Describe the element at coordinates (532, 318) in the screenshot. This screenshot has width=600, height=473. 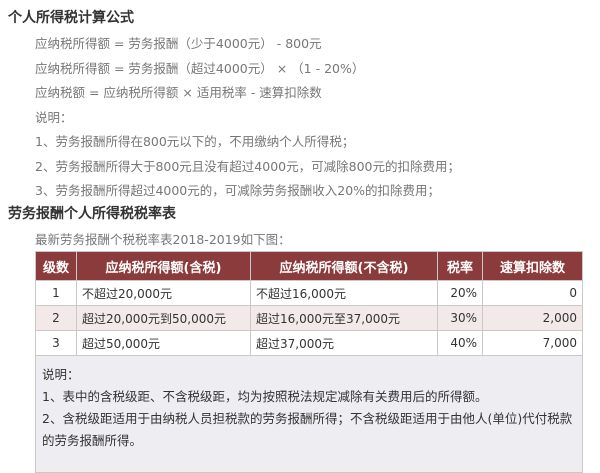
I see `cell-deduction: 2,000` at that location.